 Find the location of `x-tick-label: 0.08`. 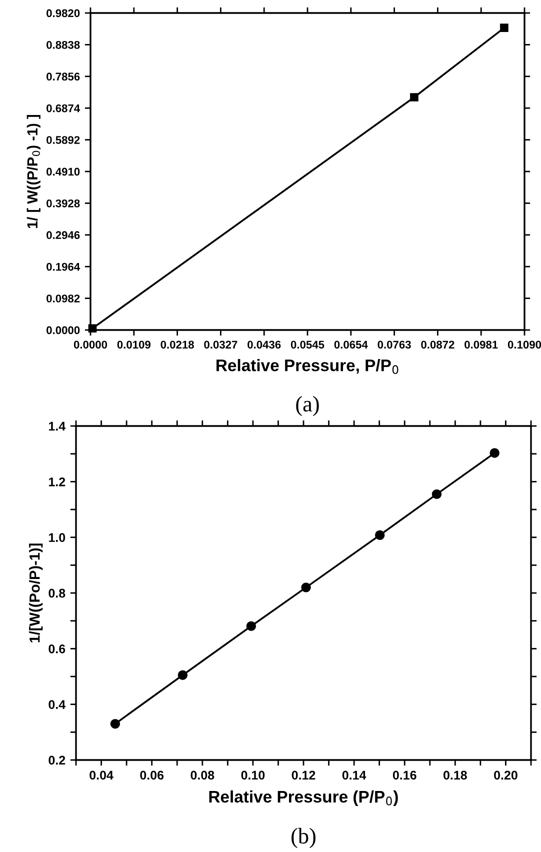

x-tick-label: 0.08 is located at coordinates (202, 775).